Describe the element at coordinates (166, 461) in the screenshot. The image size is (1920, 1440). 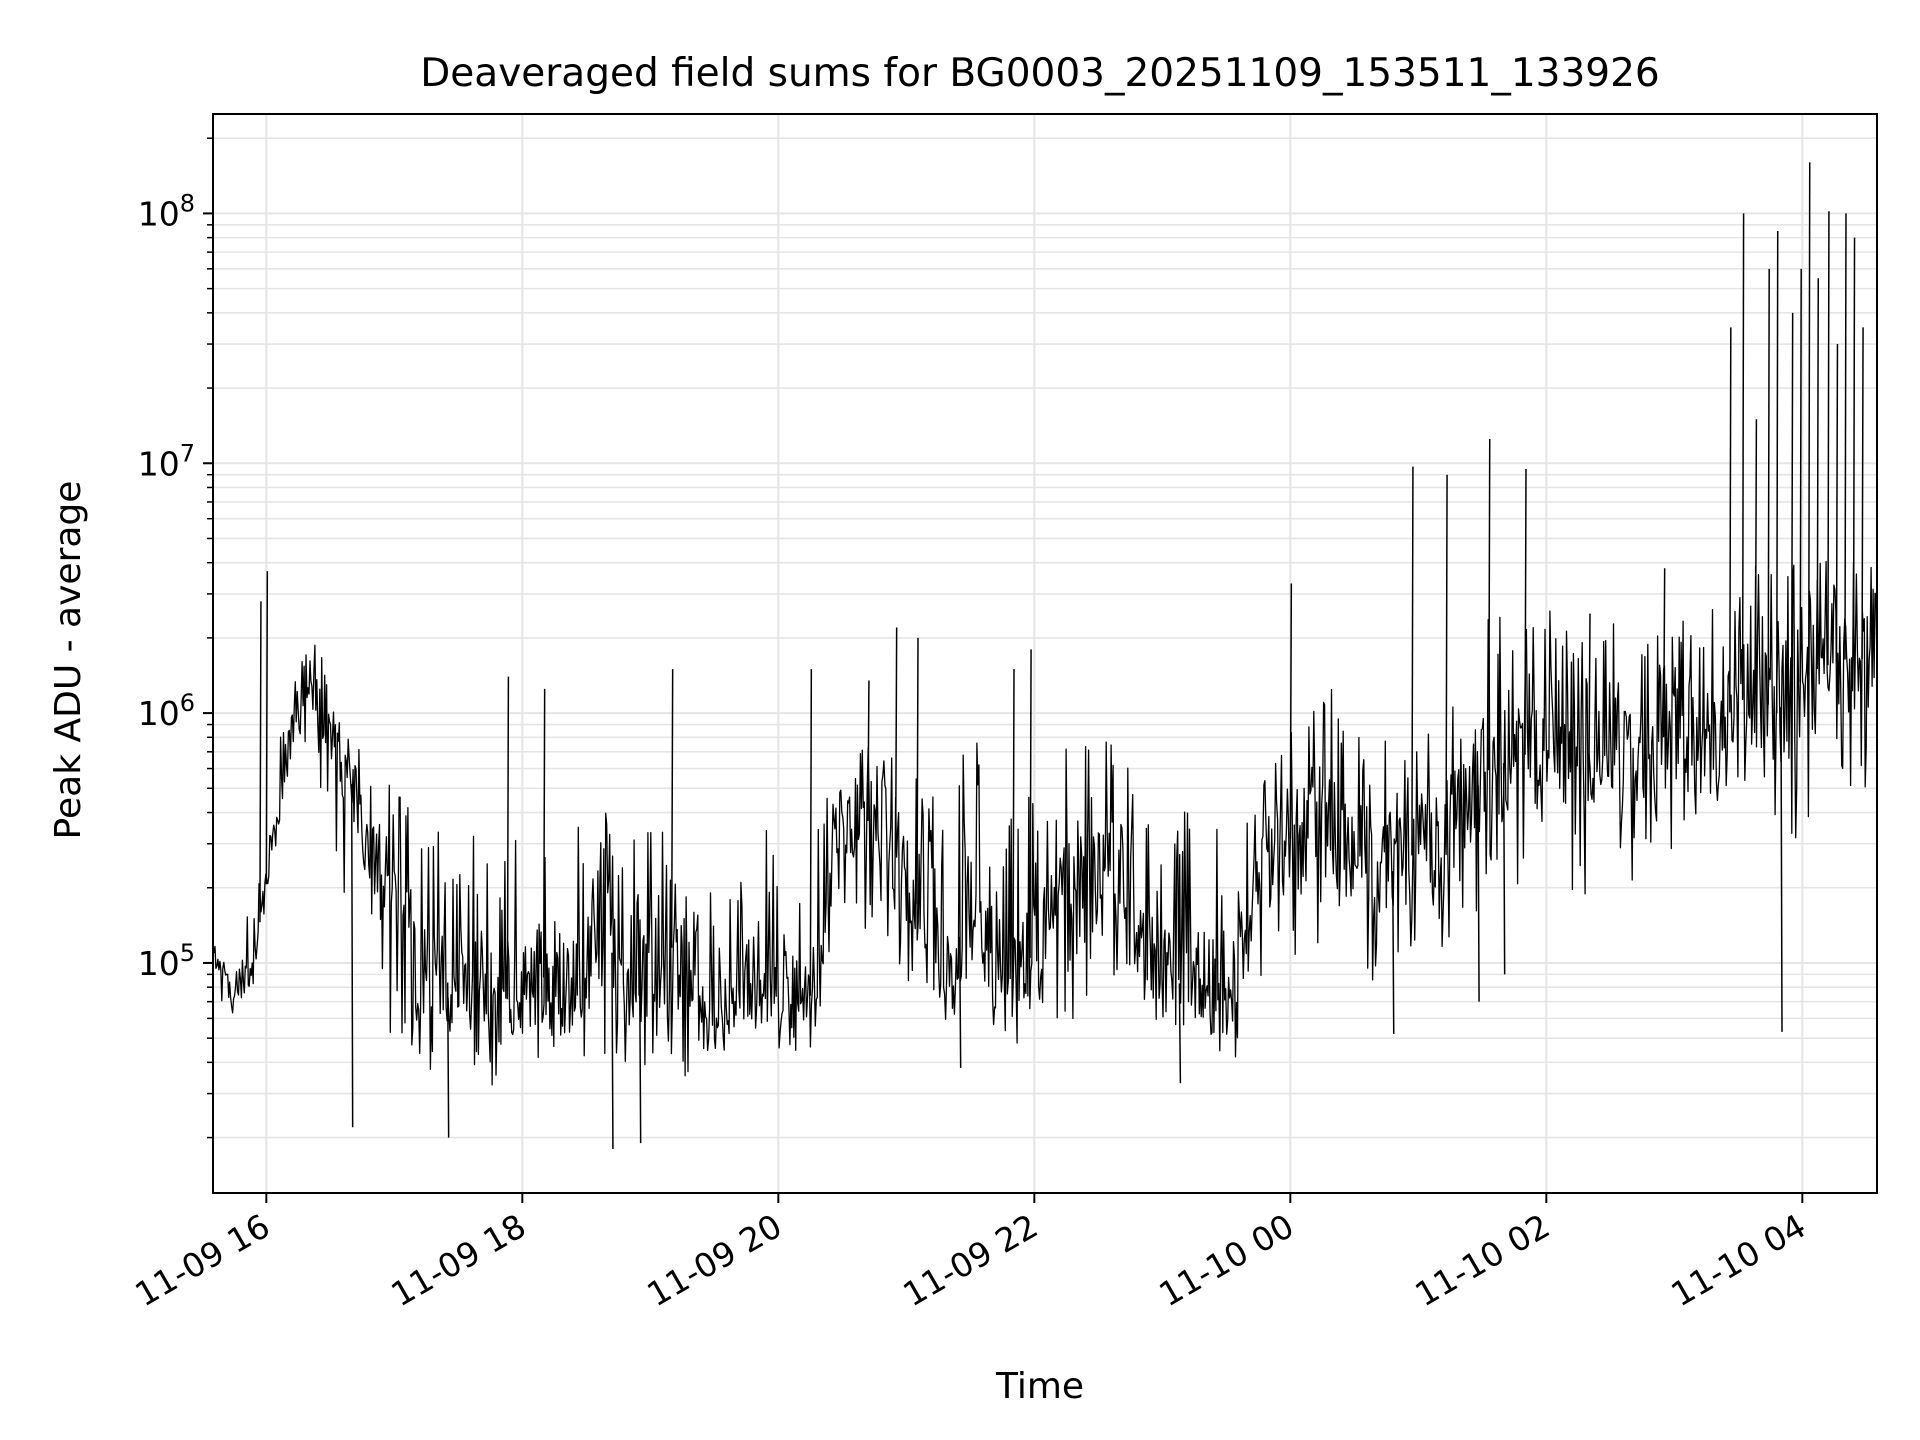
I see `y-tick-label: 10⁷` at that location.